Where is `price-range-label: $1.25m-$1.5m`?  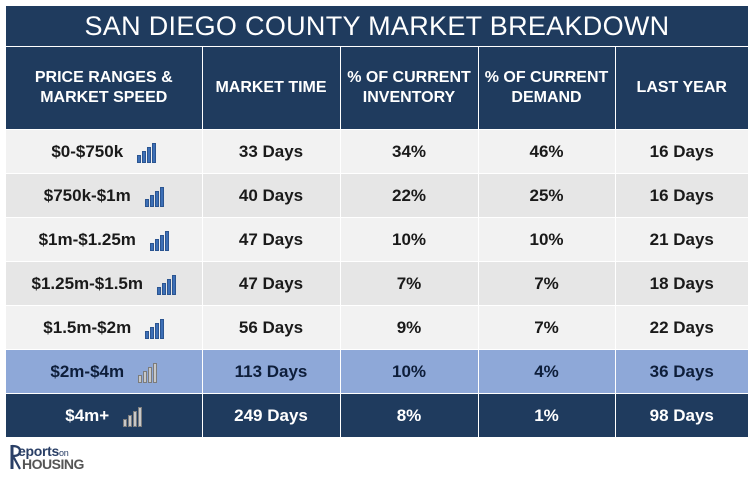
price-range-label: $1.25m-$1.5m is located at coordinates (87, 283).